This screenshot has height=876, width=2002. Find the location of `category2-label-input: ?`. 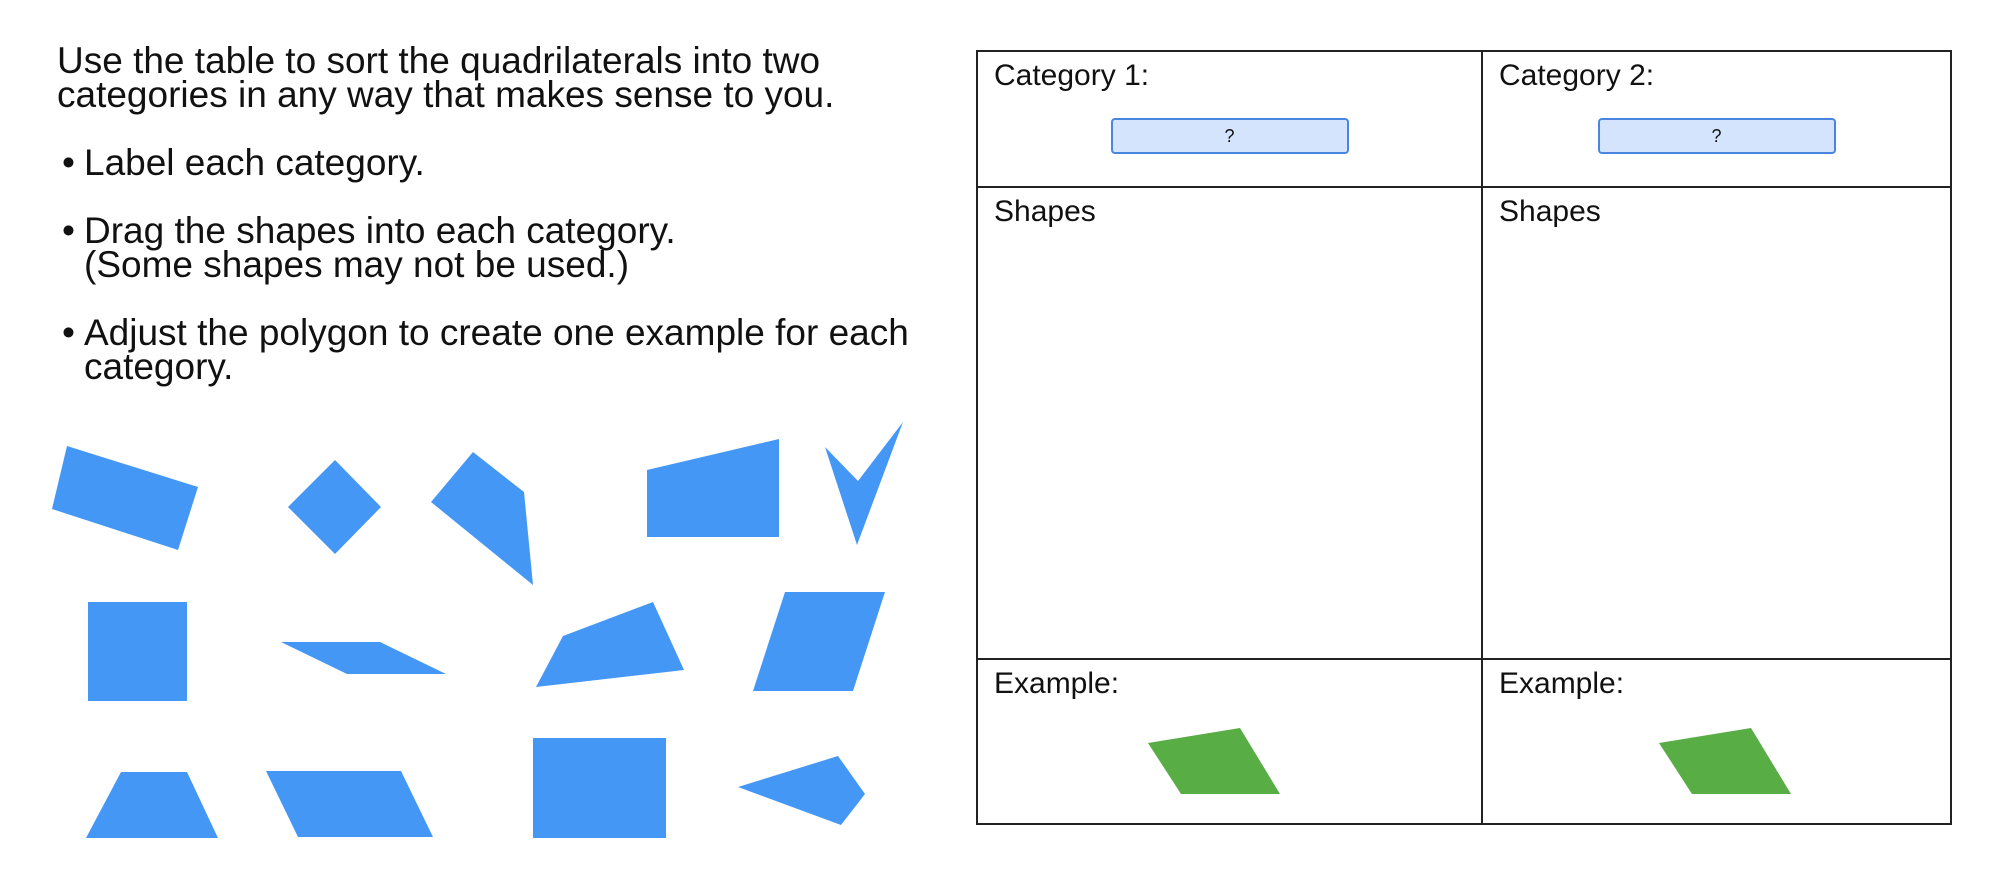

category2-label-input: ? is located at coordinates (1716, 136).